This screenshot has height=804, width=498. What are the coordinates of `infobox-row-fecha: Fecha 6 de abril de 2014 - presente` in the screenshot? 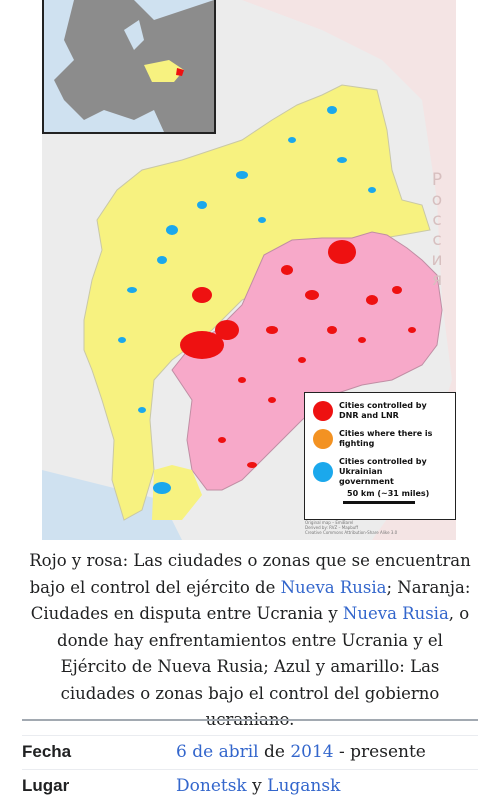 It's located at (250, 752).